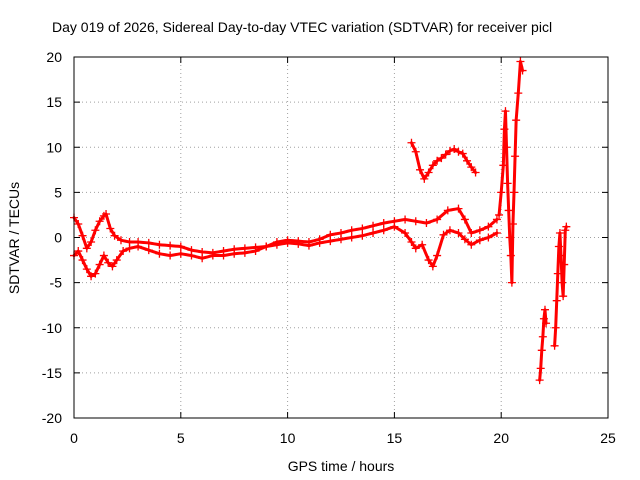  I want to click on series-upper-arc, so click(443, 160).